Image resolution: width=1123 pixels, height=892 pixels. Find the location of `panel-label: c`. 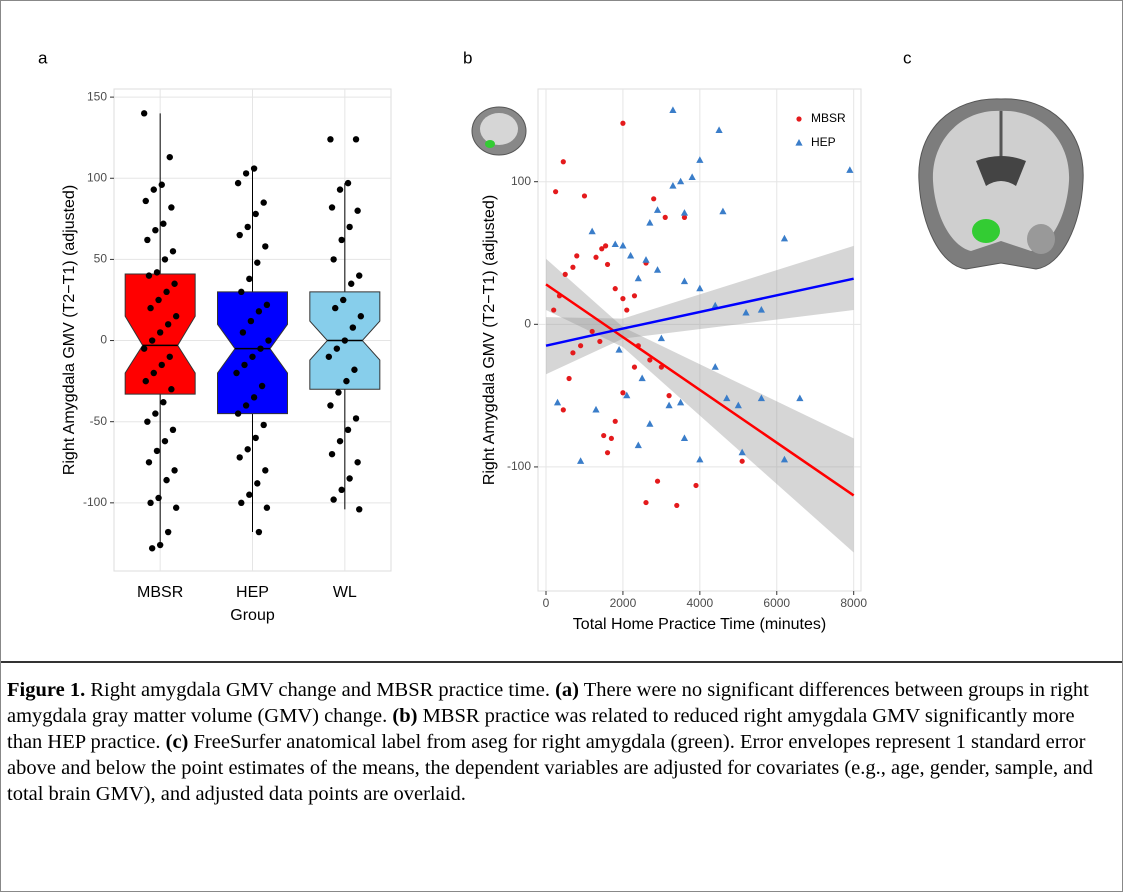

panel-label: c is located at coordinates (907, 57).